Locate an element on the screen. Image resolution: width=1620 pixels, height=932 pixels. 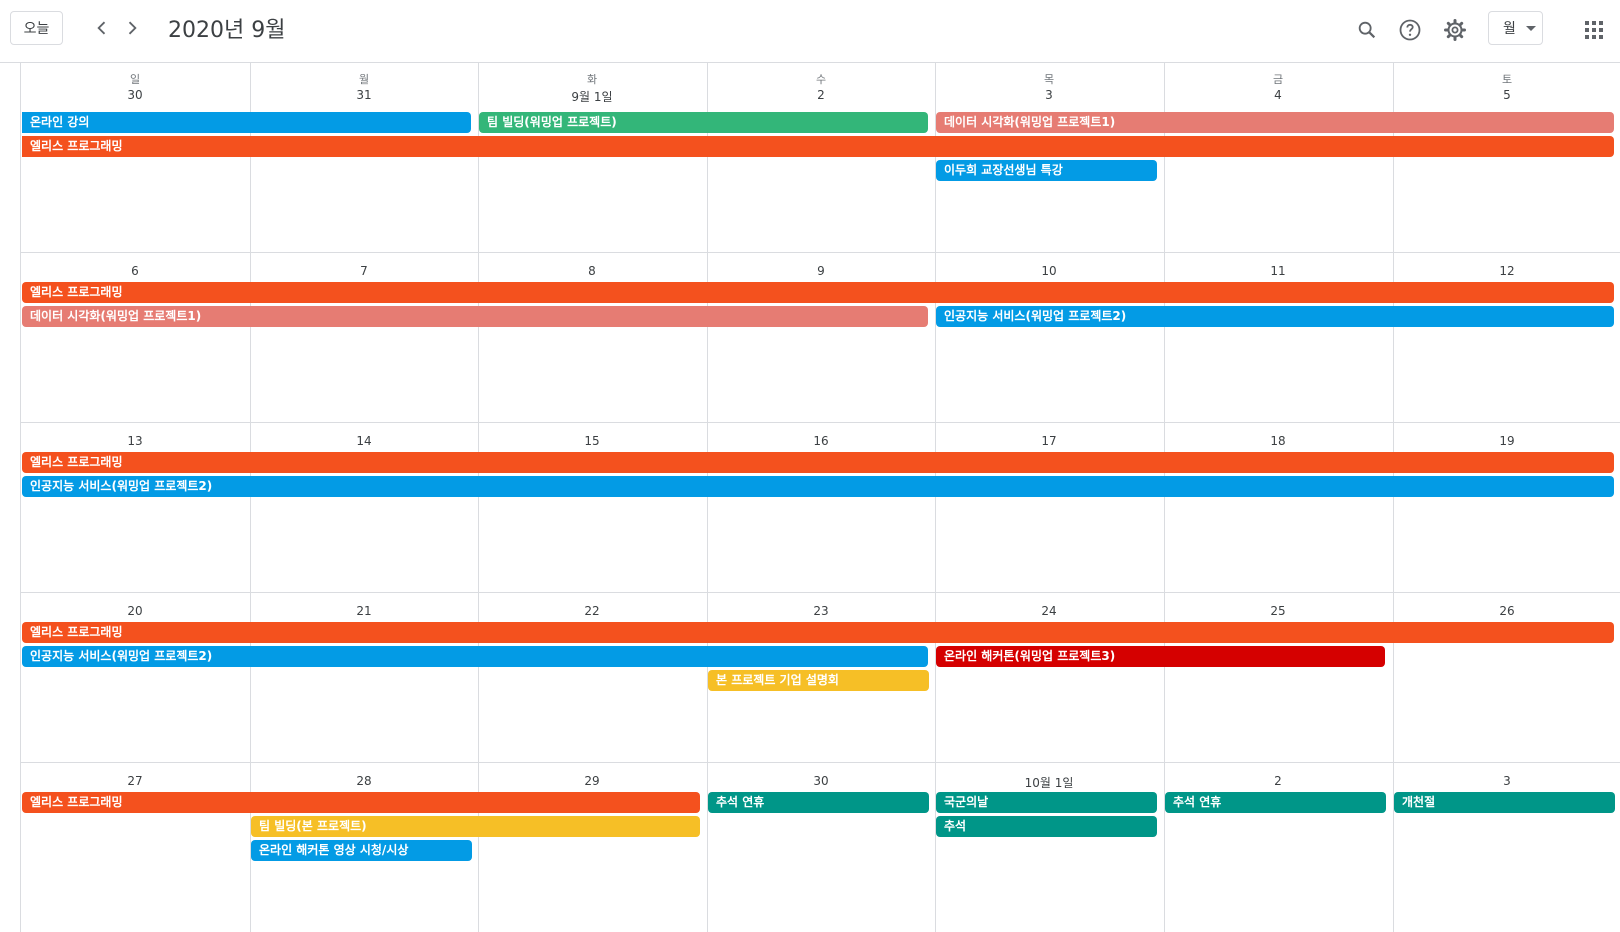
weekday-header: 금 is located at coordinates (1278, 79).